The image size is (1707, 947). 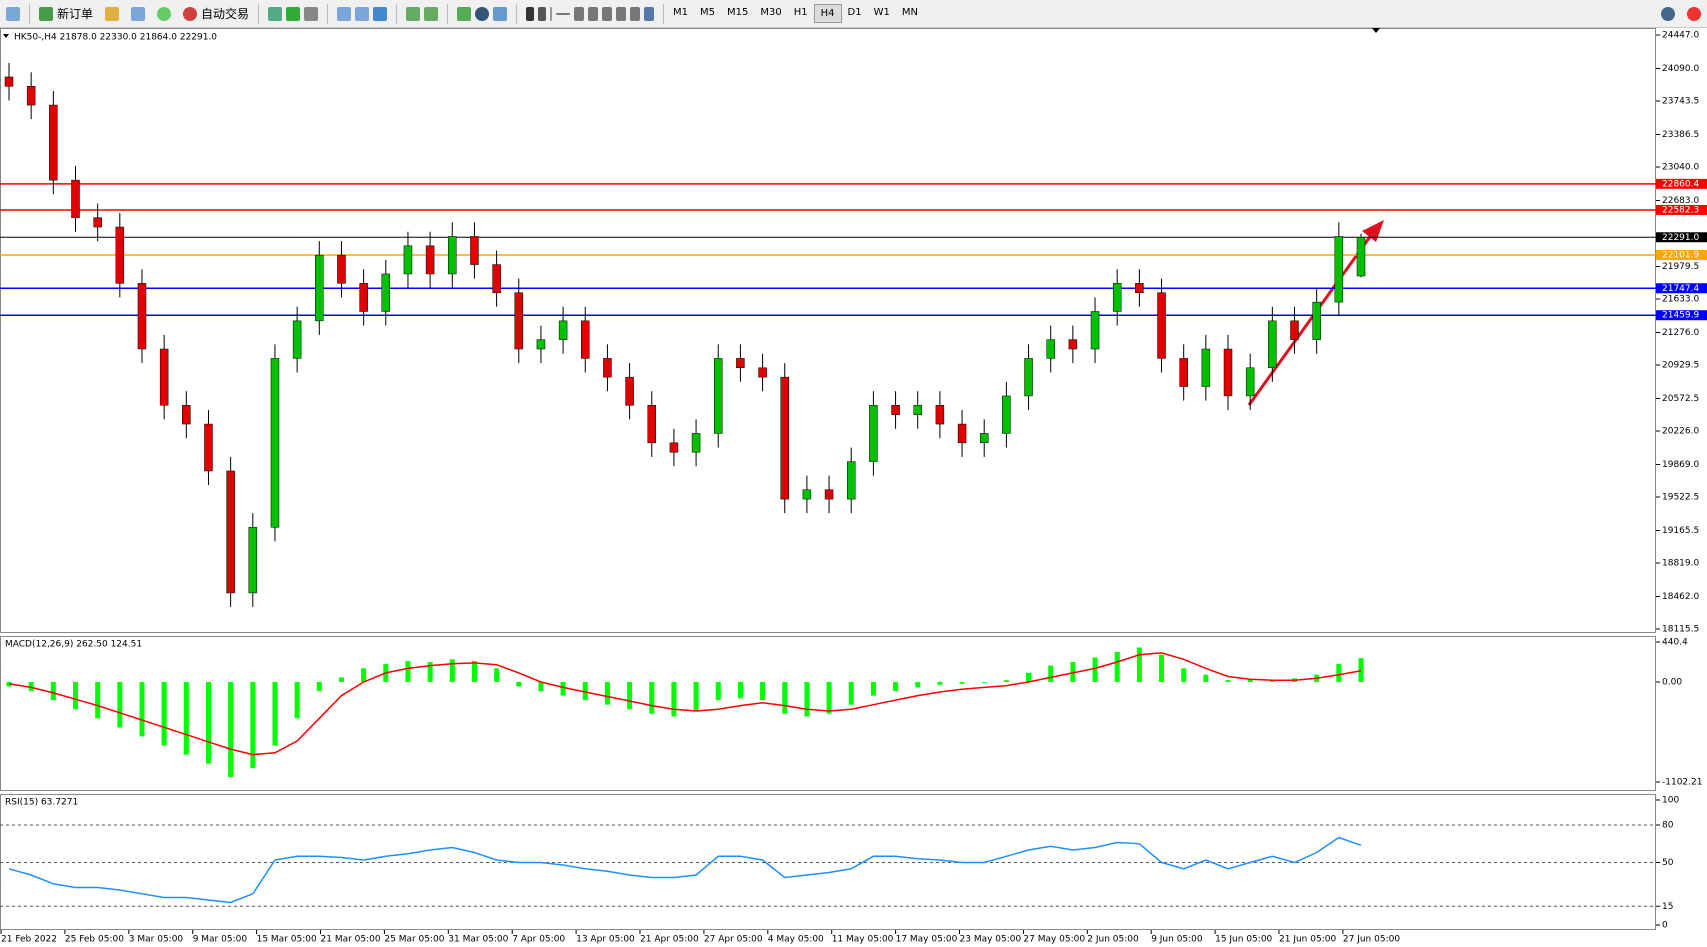 I want to click on y-tick-label: 21633.0, so click(x=1680, y=300).